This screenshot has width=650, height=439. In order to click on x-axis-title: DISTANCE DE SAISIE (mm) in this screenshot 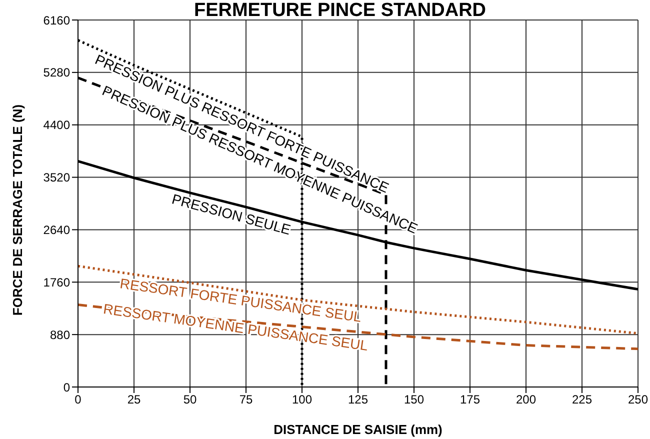, I will do `click(358, 429)`.